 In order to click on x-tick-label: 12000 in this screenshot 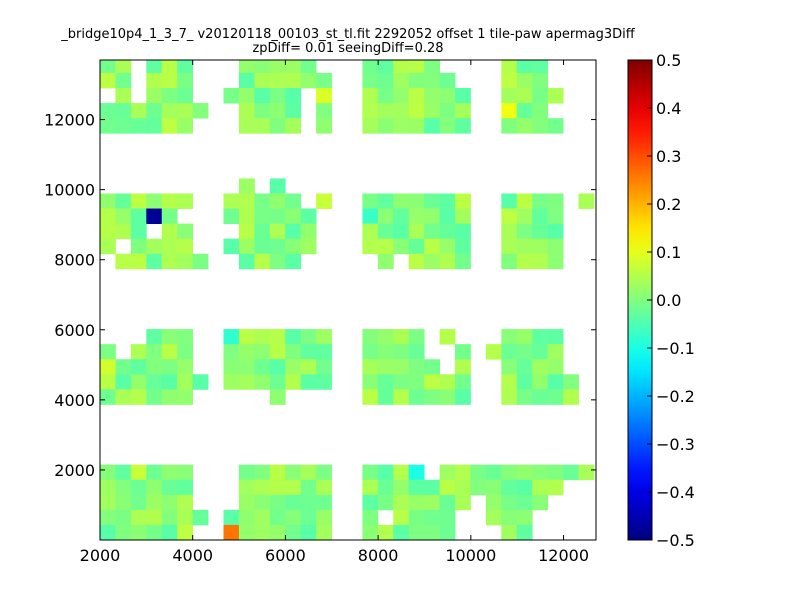, I will do `click(563, 555)`.